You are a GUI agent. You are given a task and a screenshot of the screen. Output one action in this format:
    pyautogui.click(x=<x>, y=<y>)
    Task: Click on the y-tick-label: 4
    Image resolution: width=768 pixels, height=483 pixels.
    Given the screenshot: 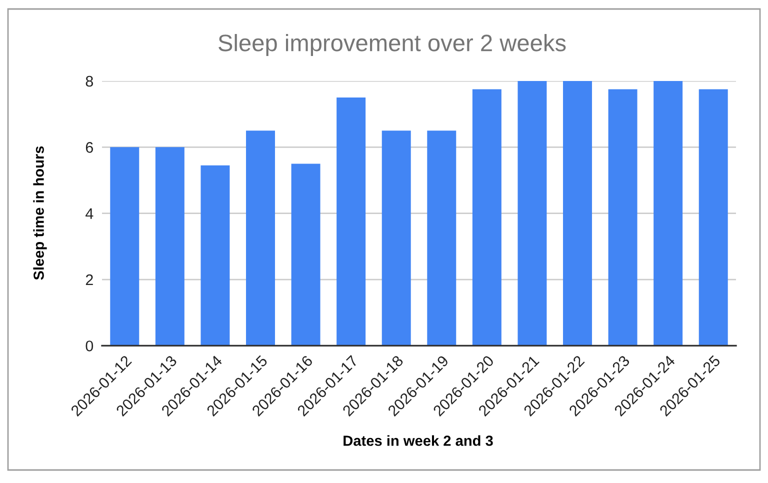 What is the action you would take?
    pyautogui.click(x=90, y=213)
    